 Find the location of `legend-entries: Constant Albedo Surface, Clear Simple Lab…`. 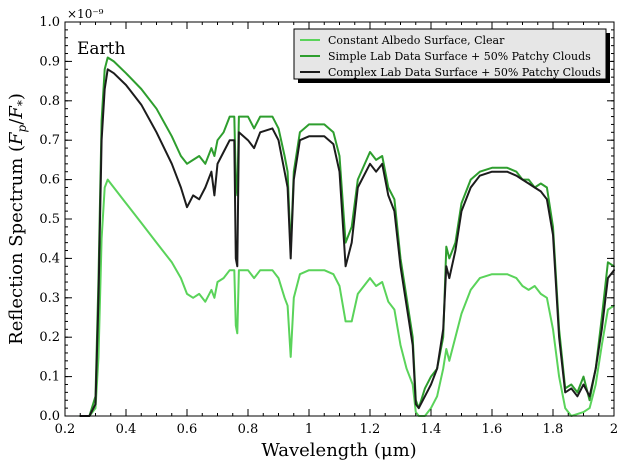

legend-entries: Constant Albedo Surface, Clear Simple Lab… is located at coordinates (450, 56).